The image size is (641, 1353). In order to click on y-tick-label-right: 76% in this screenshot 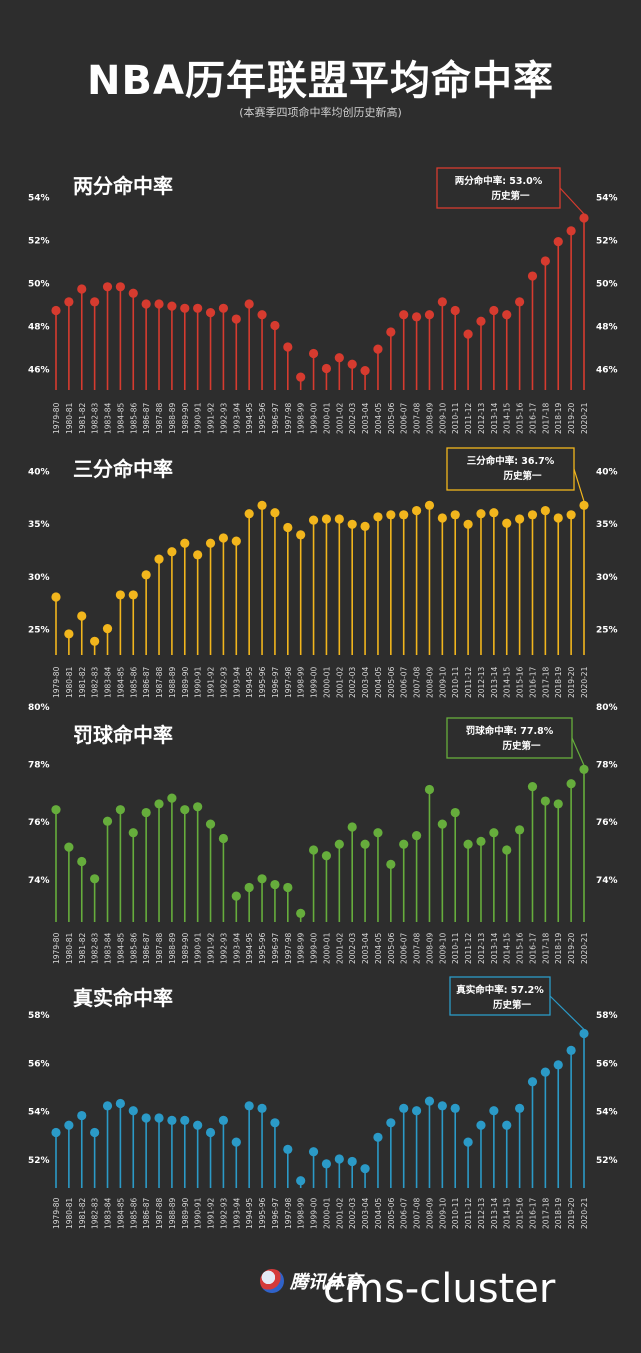, I will do `click(607, 823)`.